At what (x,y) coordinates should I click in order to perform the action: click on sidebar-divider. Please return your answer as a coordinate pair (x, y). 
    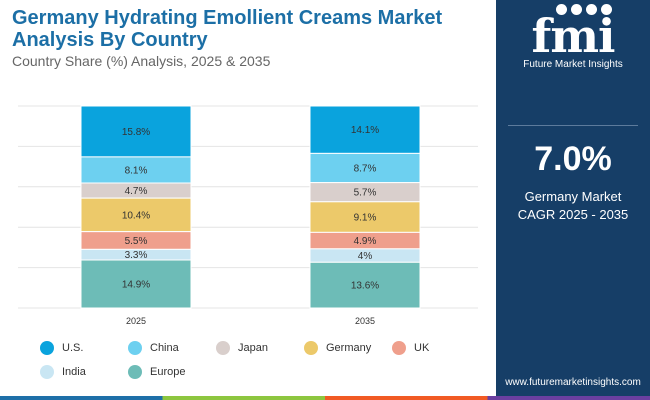
    Looking at the image, I should click on (573, 125).